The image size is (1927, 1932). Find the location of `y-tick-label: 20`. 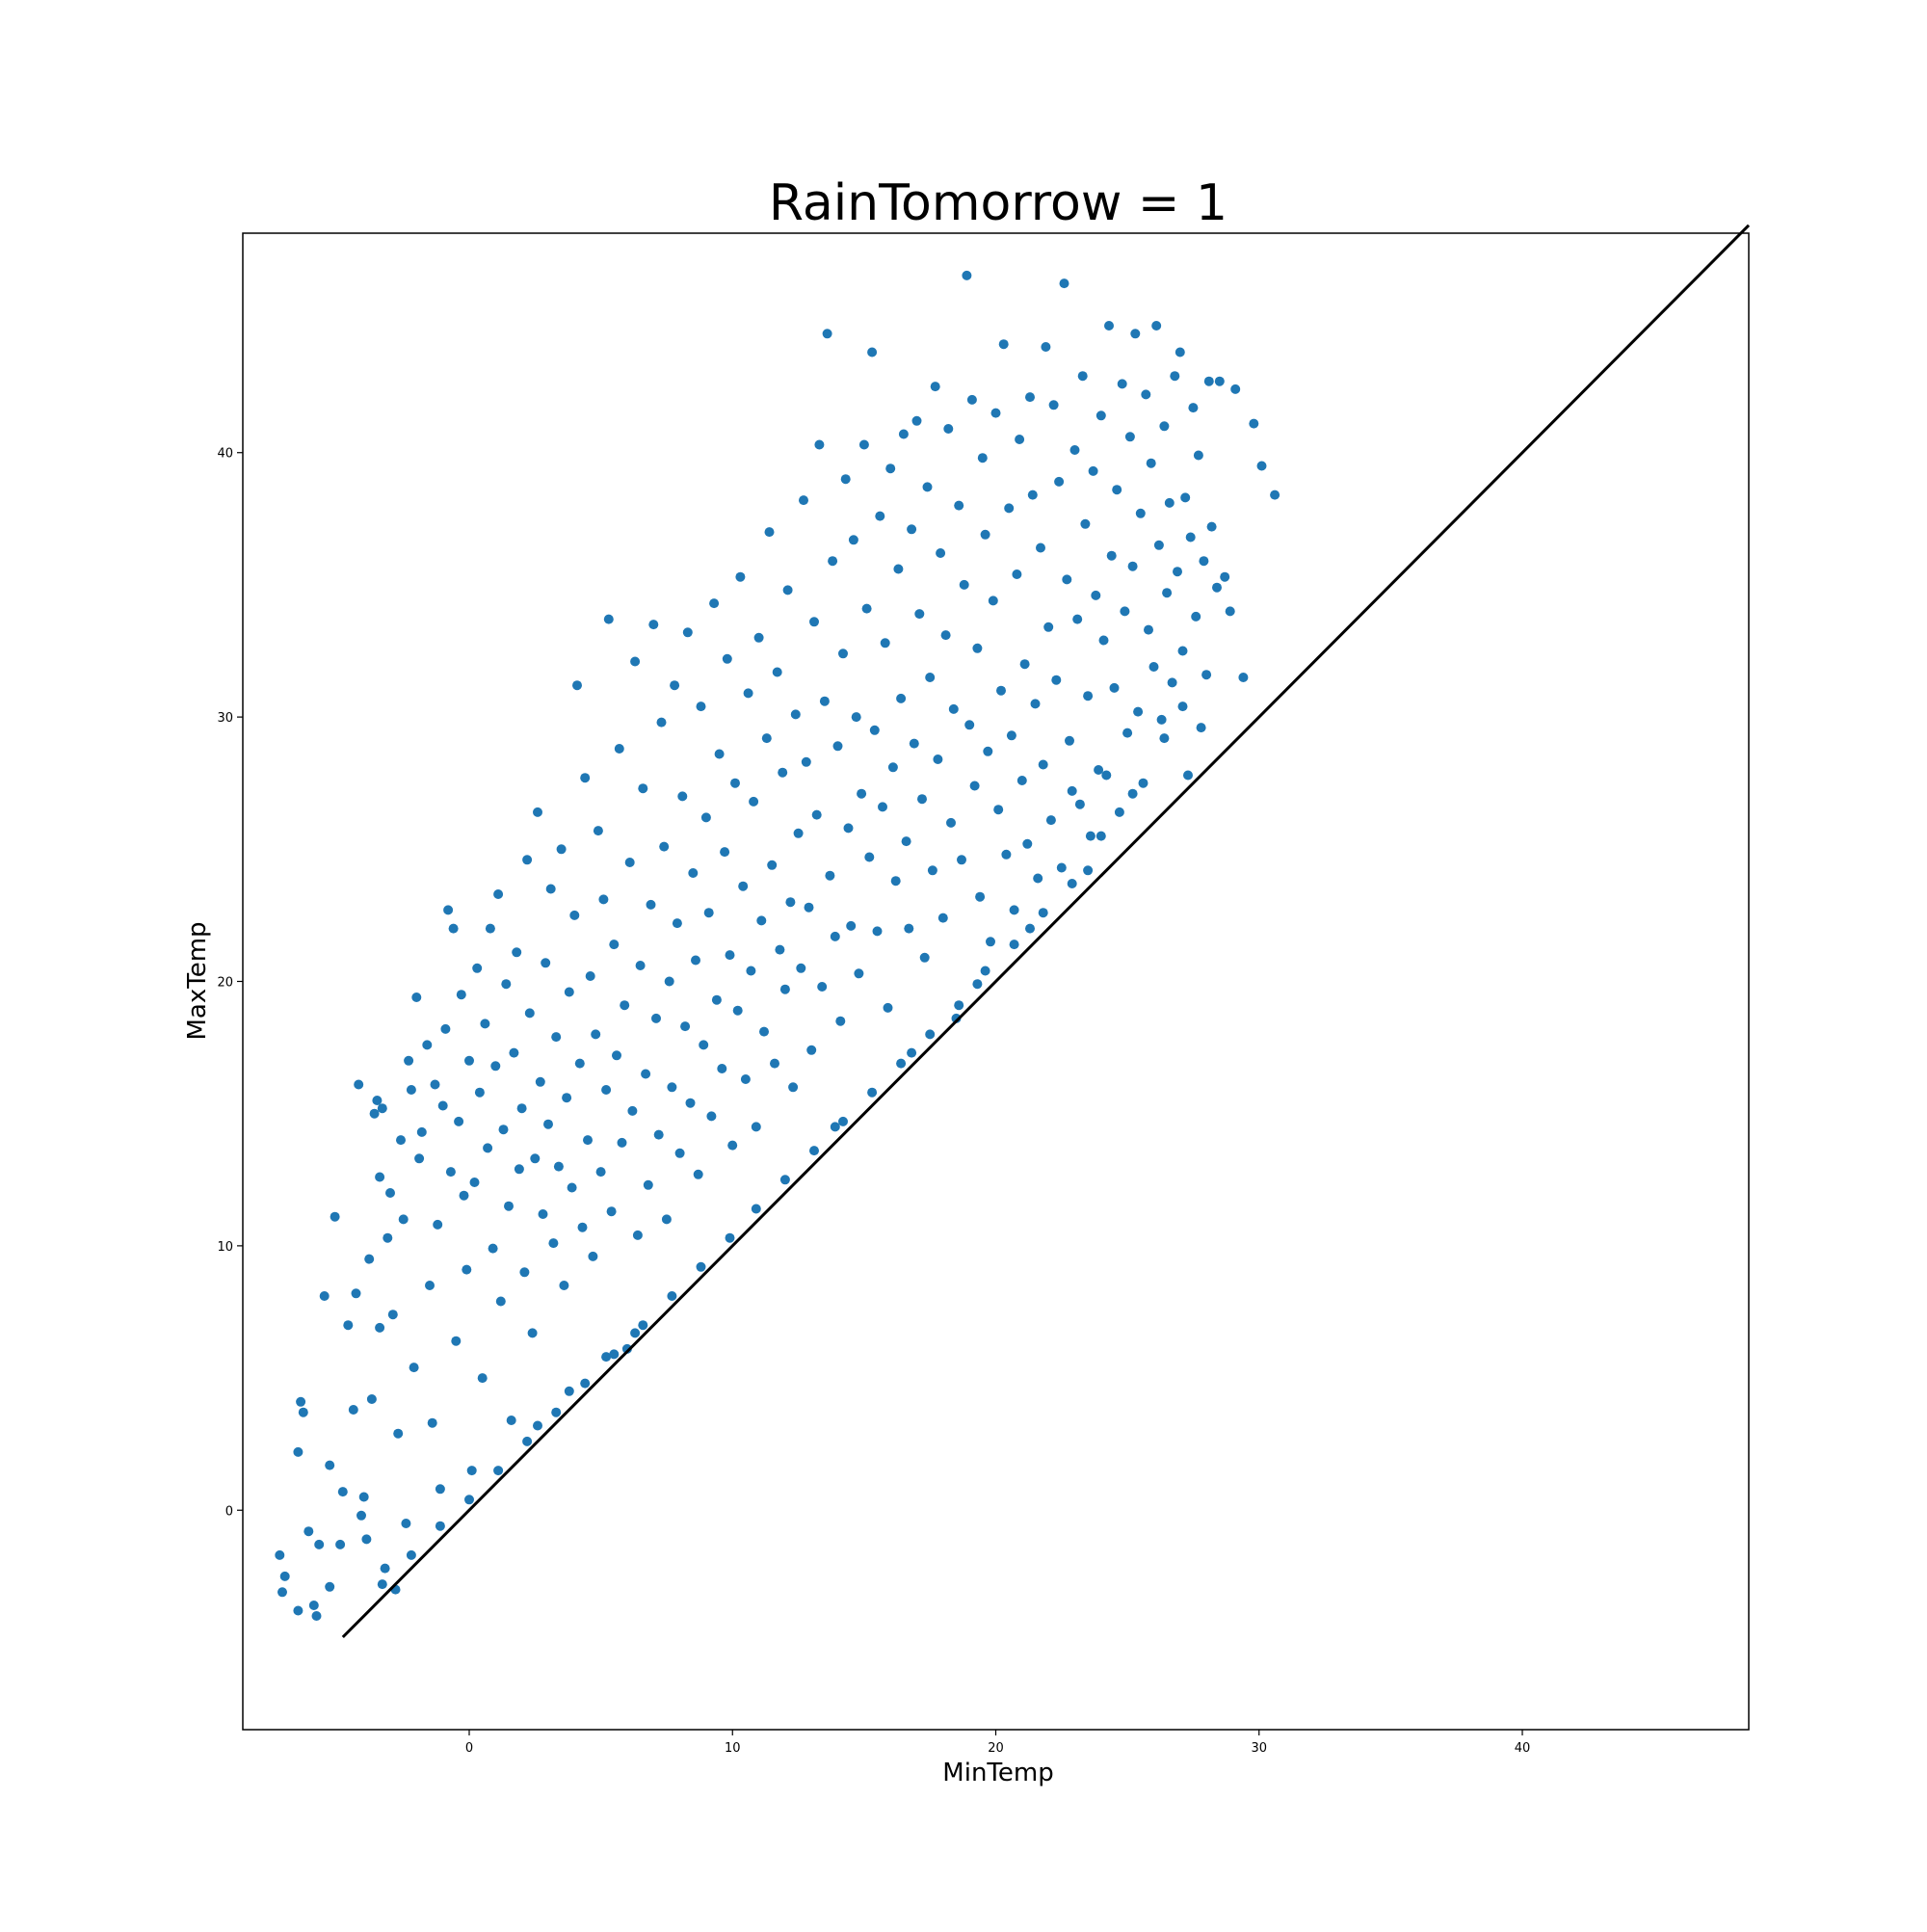

y-tick-label: 20 is located at coordinates (225, 983).